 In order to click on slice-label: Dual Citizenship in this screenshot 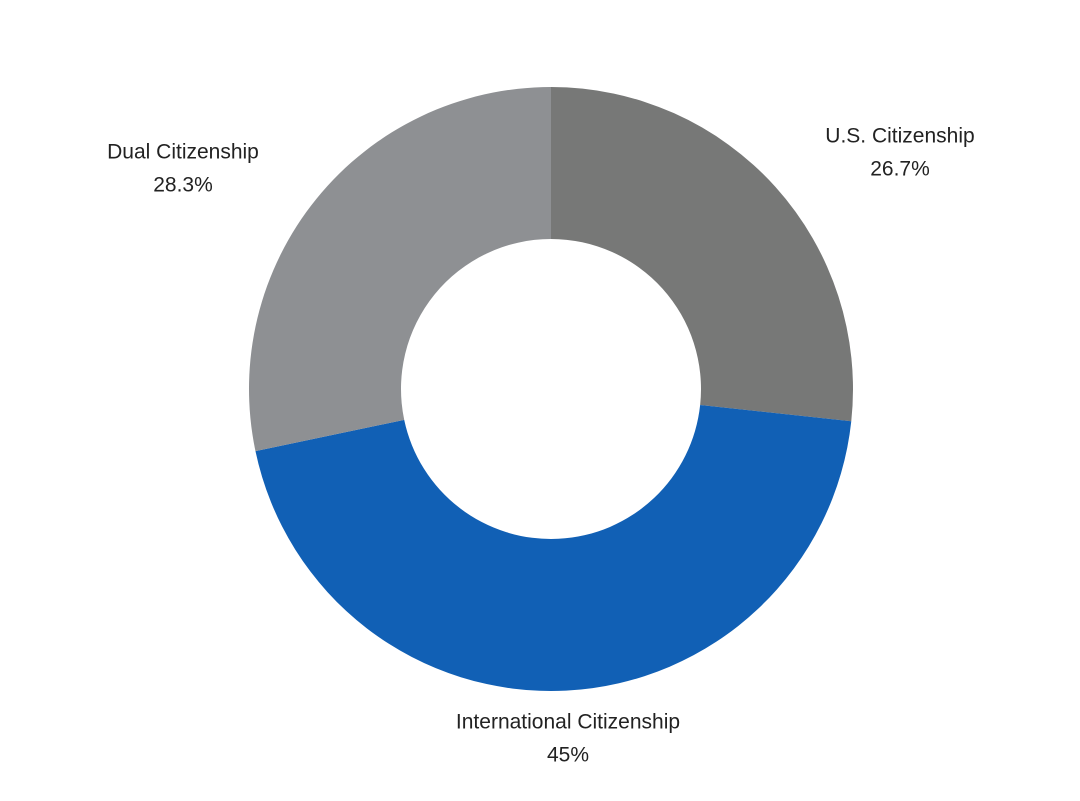, I will do `click(183, 152)`.